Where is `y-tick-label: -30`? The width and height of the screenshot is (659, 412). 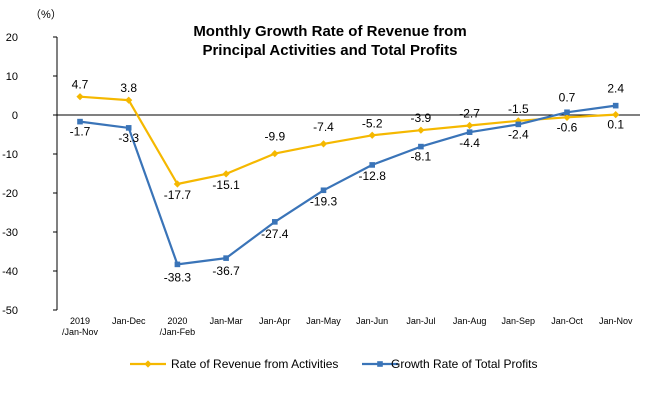
y-tick-label: -30 is located at coordinates (10, 233).